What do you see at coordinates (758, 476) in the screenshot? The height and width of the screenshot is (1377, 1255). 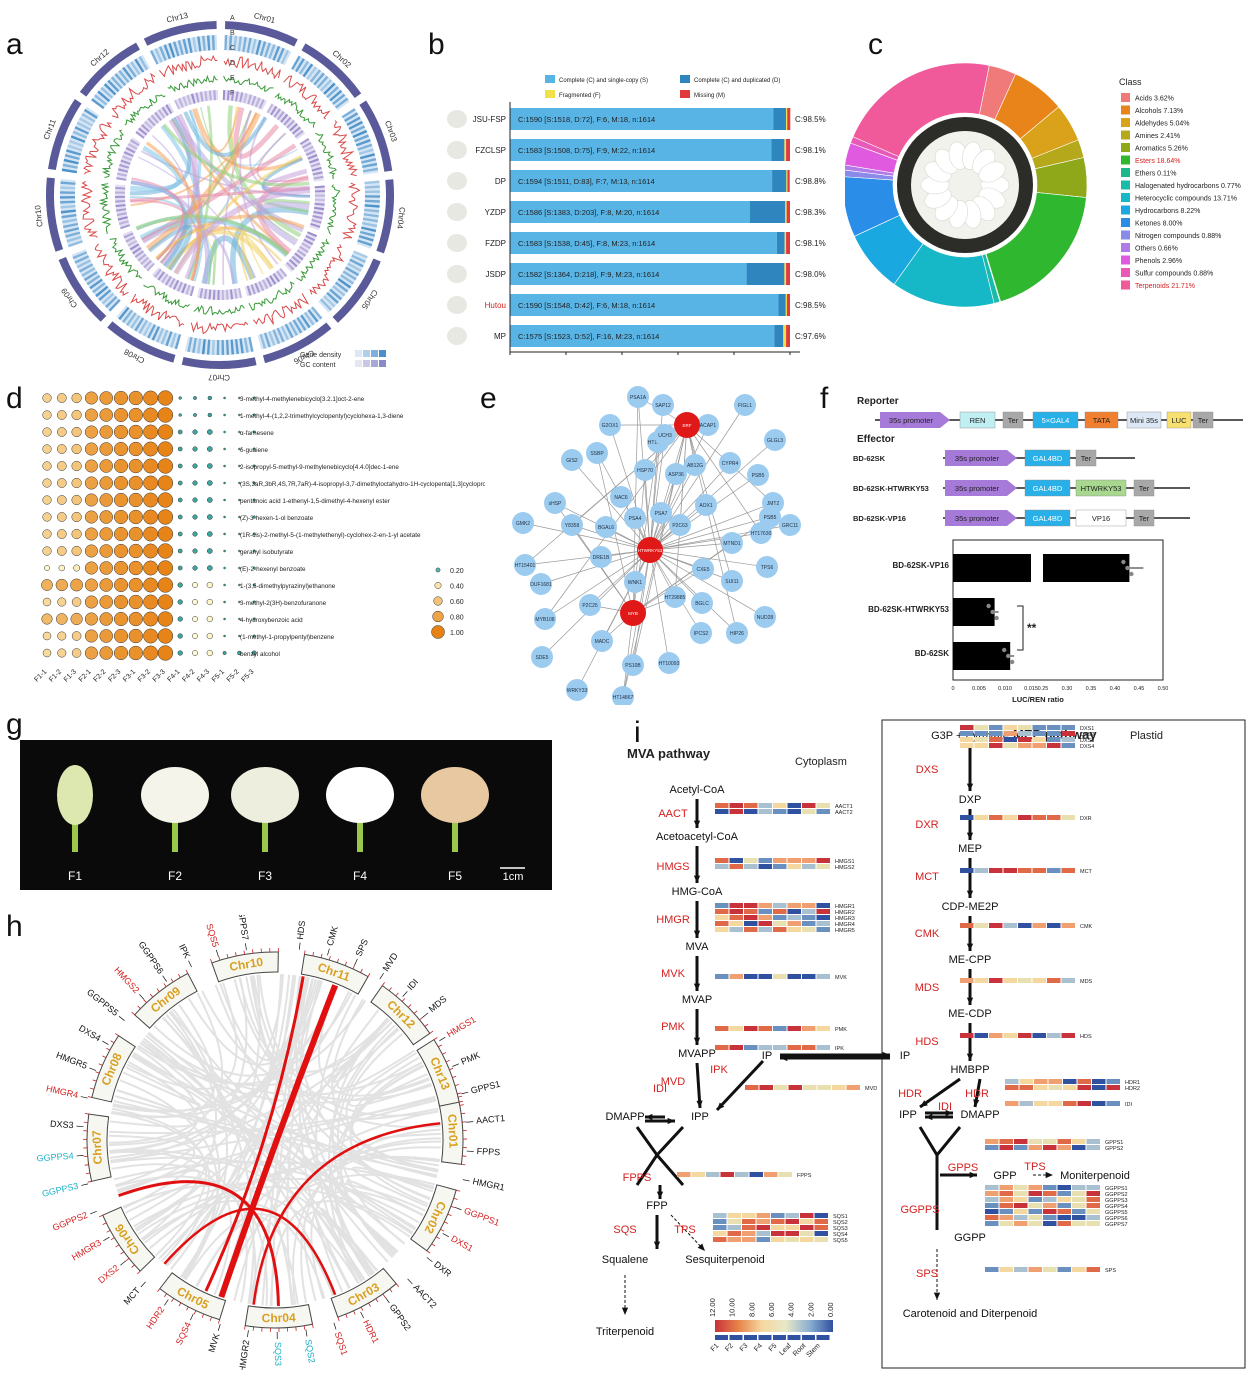 I see `node-label: PSB5` at bounding box center [758, 476].